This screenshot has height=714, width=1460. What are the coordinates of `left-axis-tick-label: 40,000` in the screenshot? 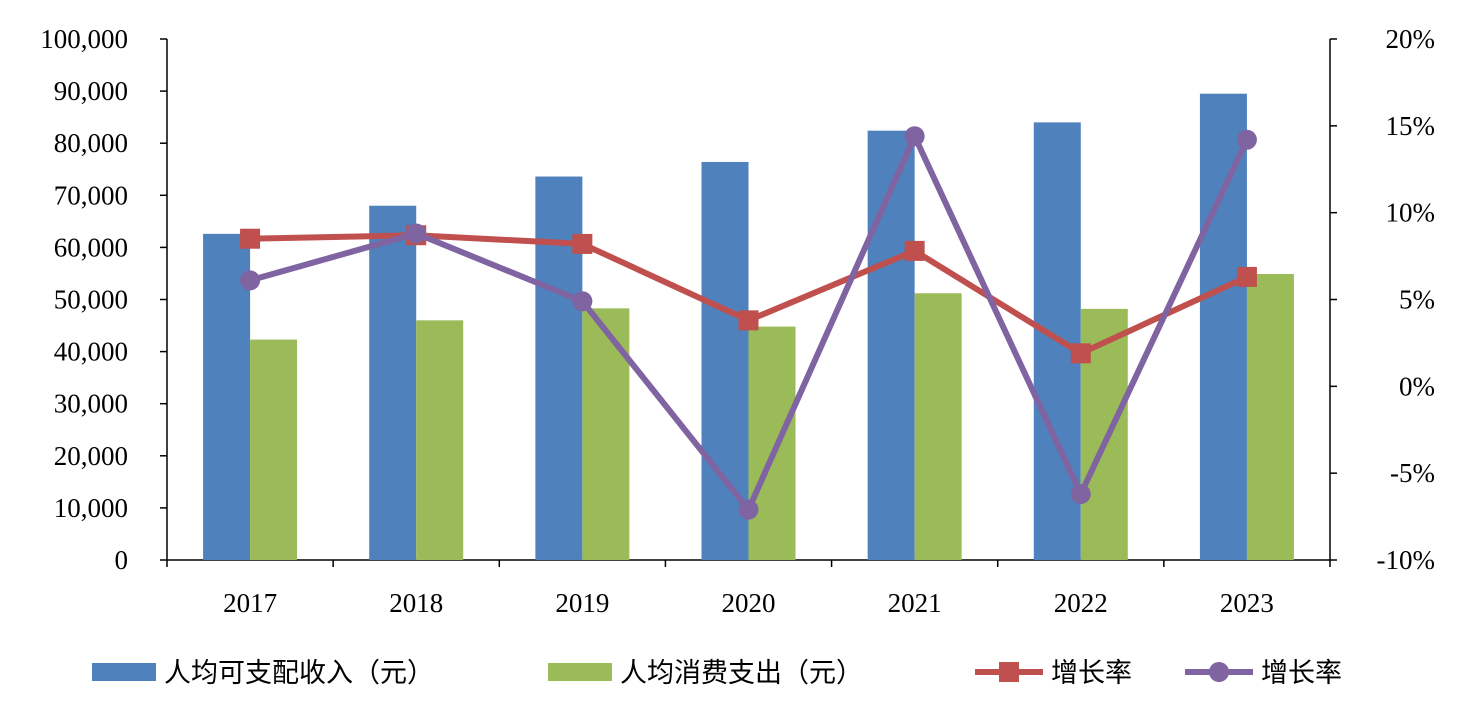 It's located at (91, 352).